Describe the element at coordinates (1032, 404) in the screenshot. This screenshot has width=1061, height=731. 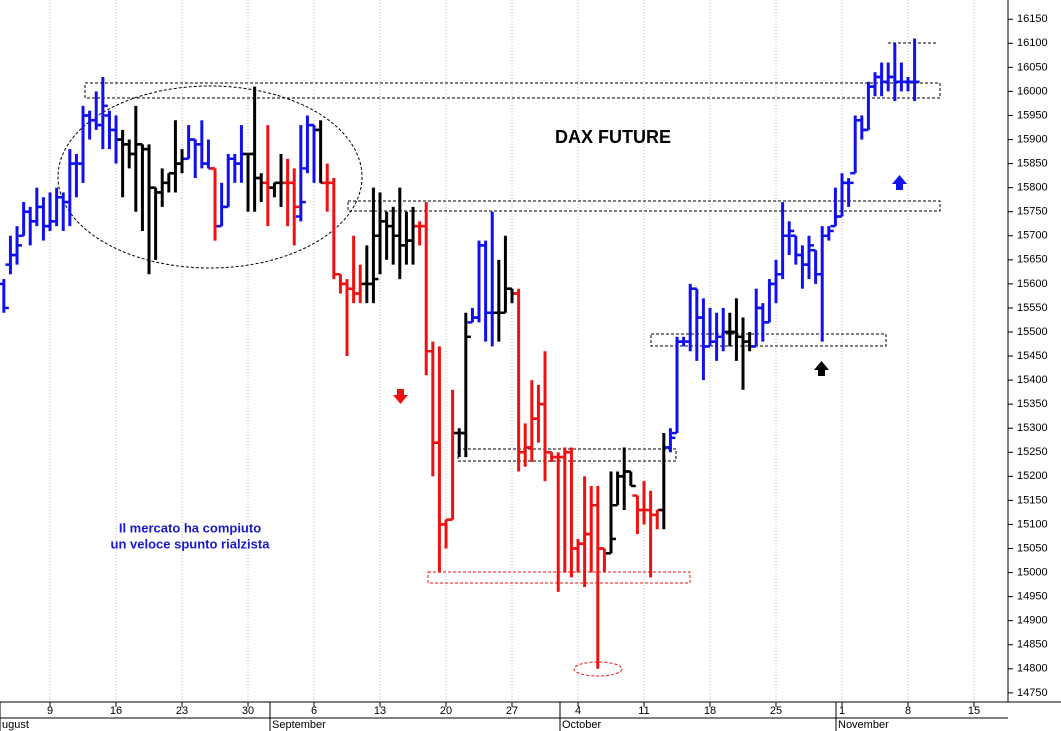
I see `y-tick-label: 15350` at that location.